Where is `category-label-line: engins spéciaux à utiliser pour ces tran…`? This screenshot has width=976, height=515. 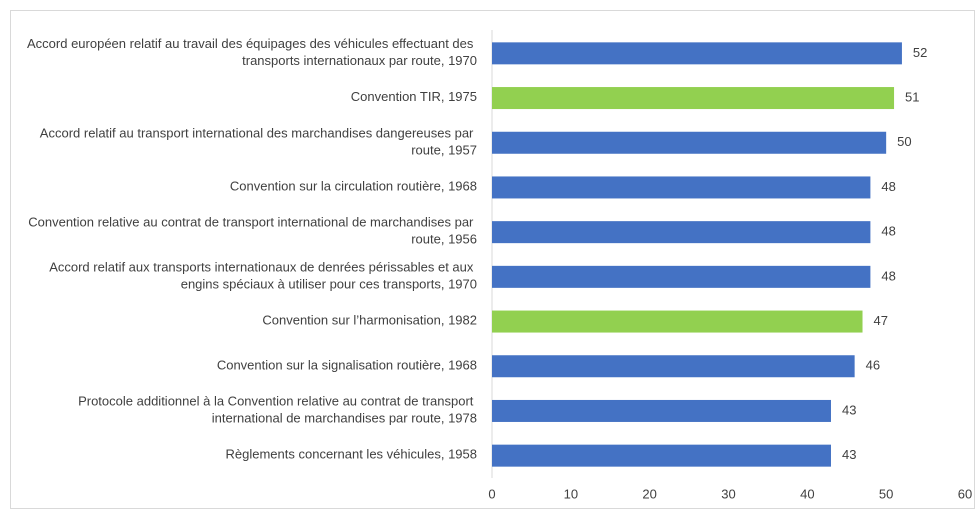 category-label-line: engins spéciaux à utiliser pour ces tran… is located at coordinates (329, 284).